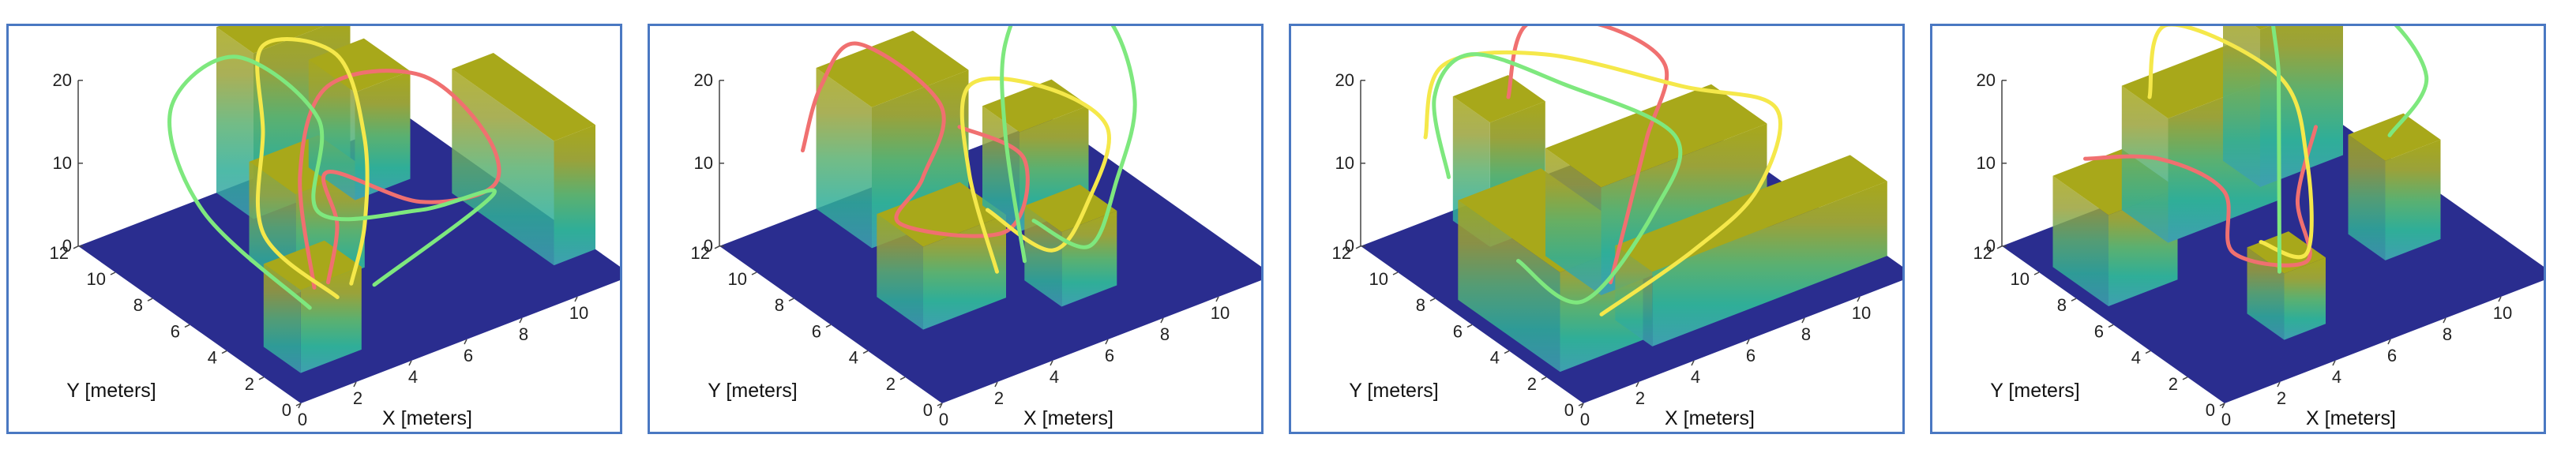 This screenshot has height=457, width=2576. What do you see at coordinates (1035, 175) in the screenshot?
I see `trajectory-yellow` at bounding box center [1035, 175].